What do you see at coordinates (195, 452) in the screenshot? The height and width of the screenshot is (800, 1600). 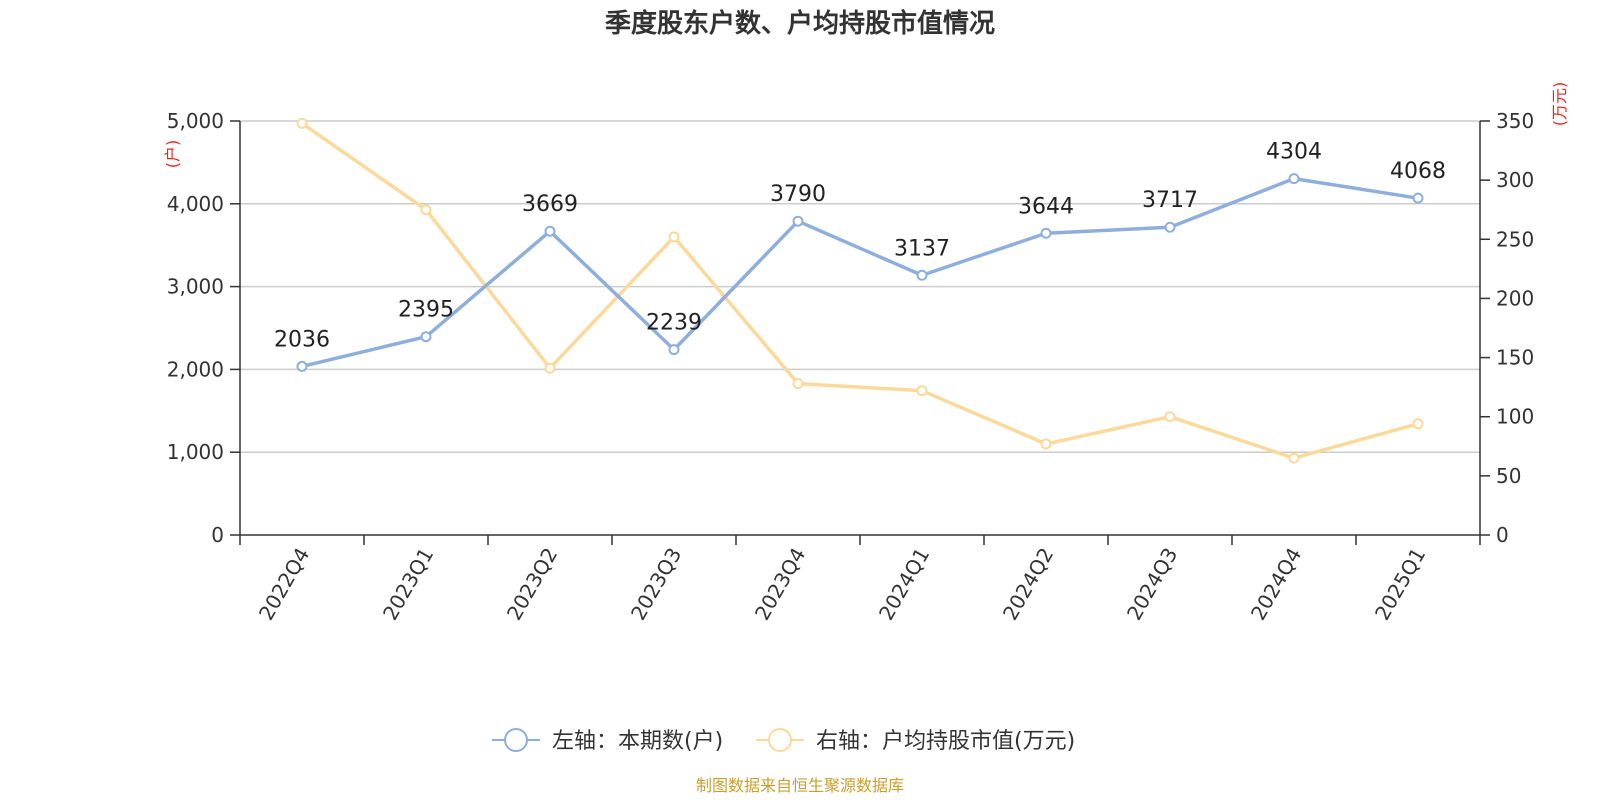 I see `left-tick-label: 1,000` at bounding box center [195, 452].